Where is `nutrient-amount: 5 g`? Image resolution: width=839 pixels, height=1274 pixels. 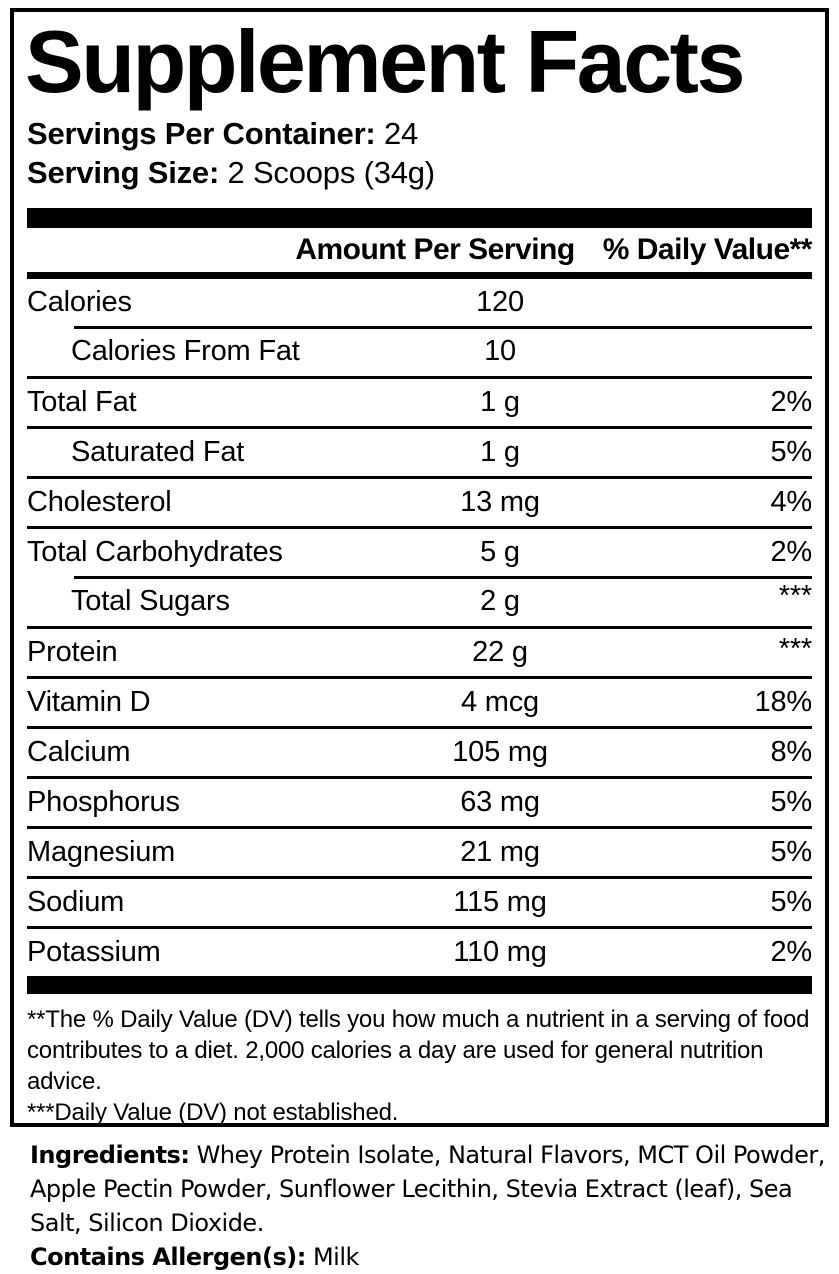
nutrient-amount: 5 g is located at coordinates (500, 552).